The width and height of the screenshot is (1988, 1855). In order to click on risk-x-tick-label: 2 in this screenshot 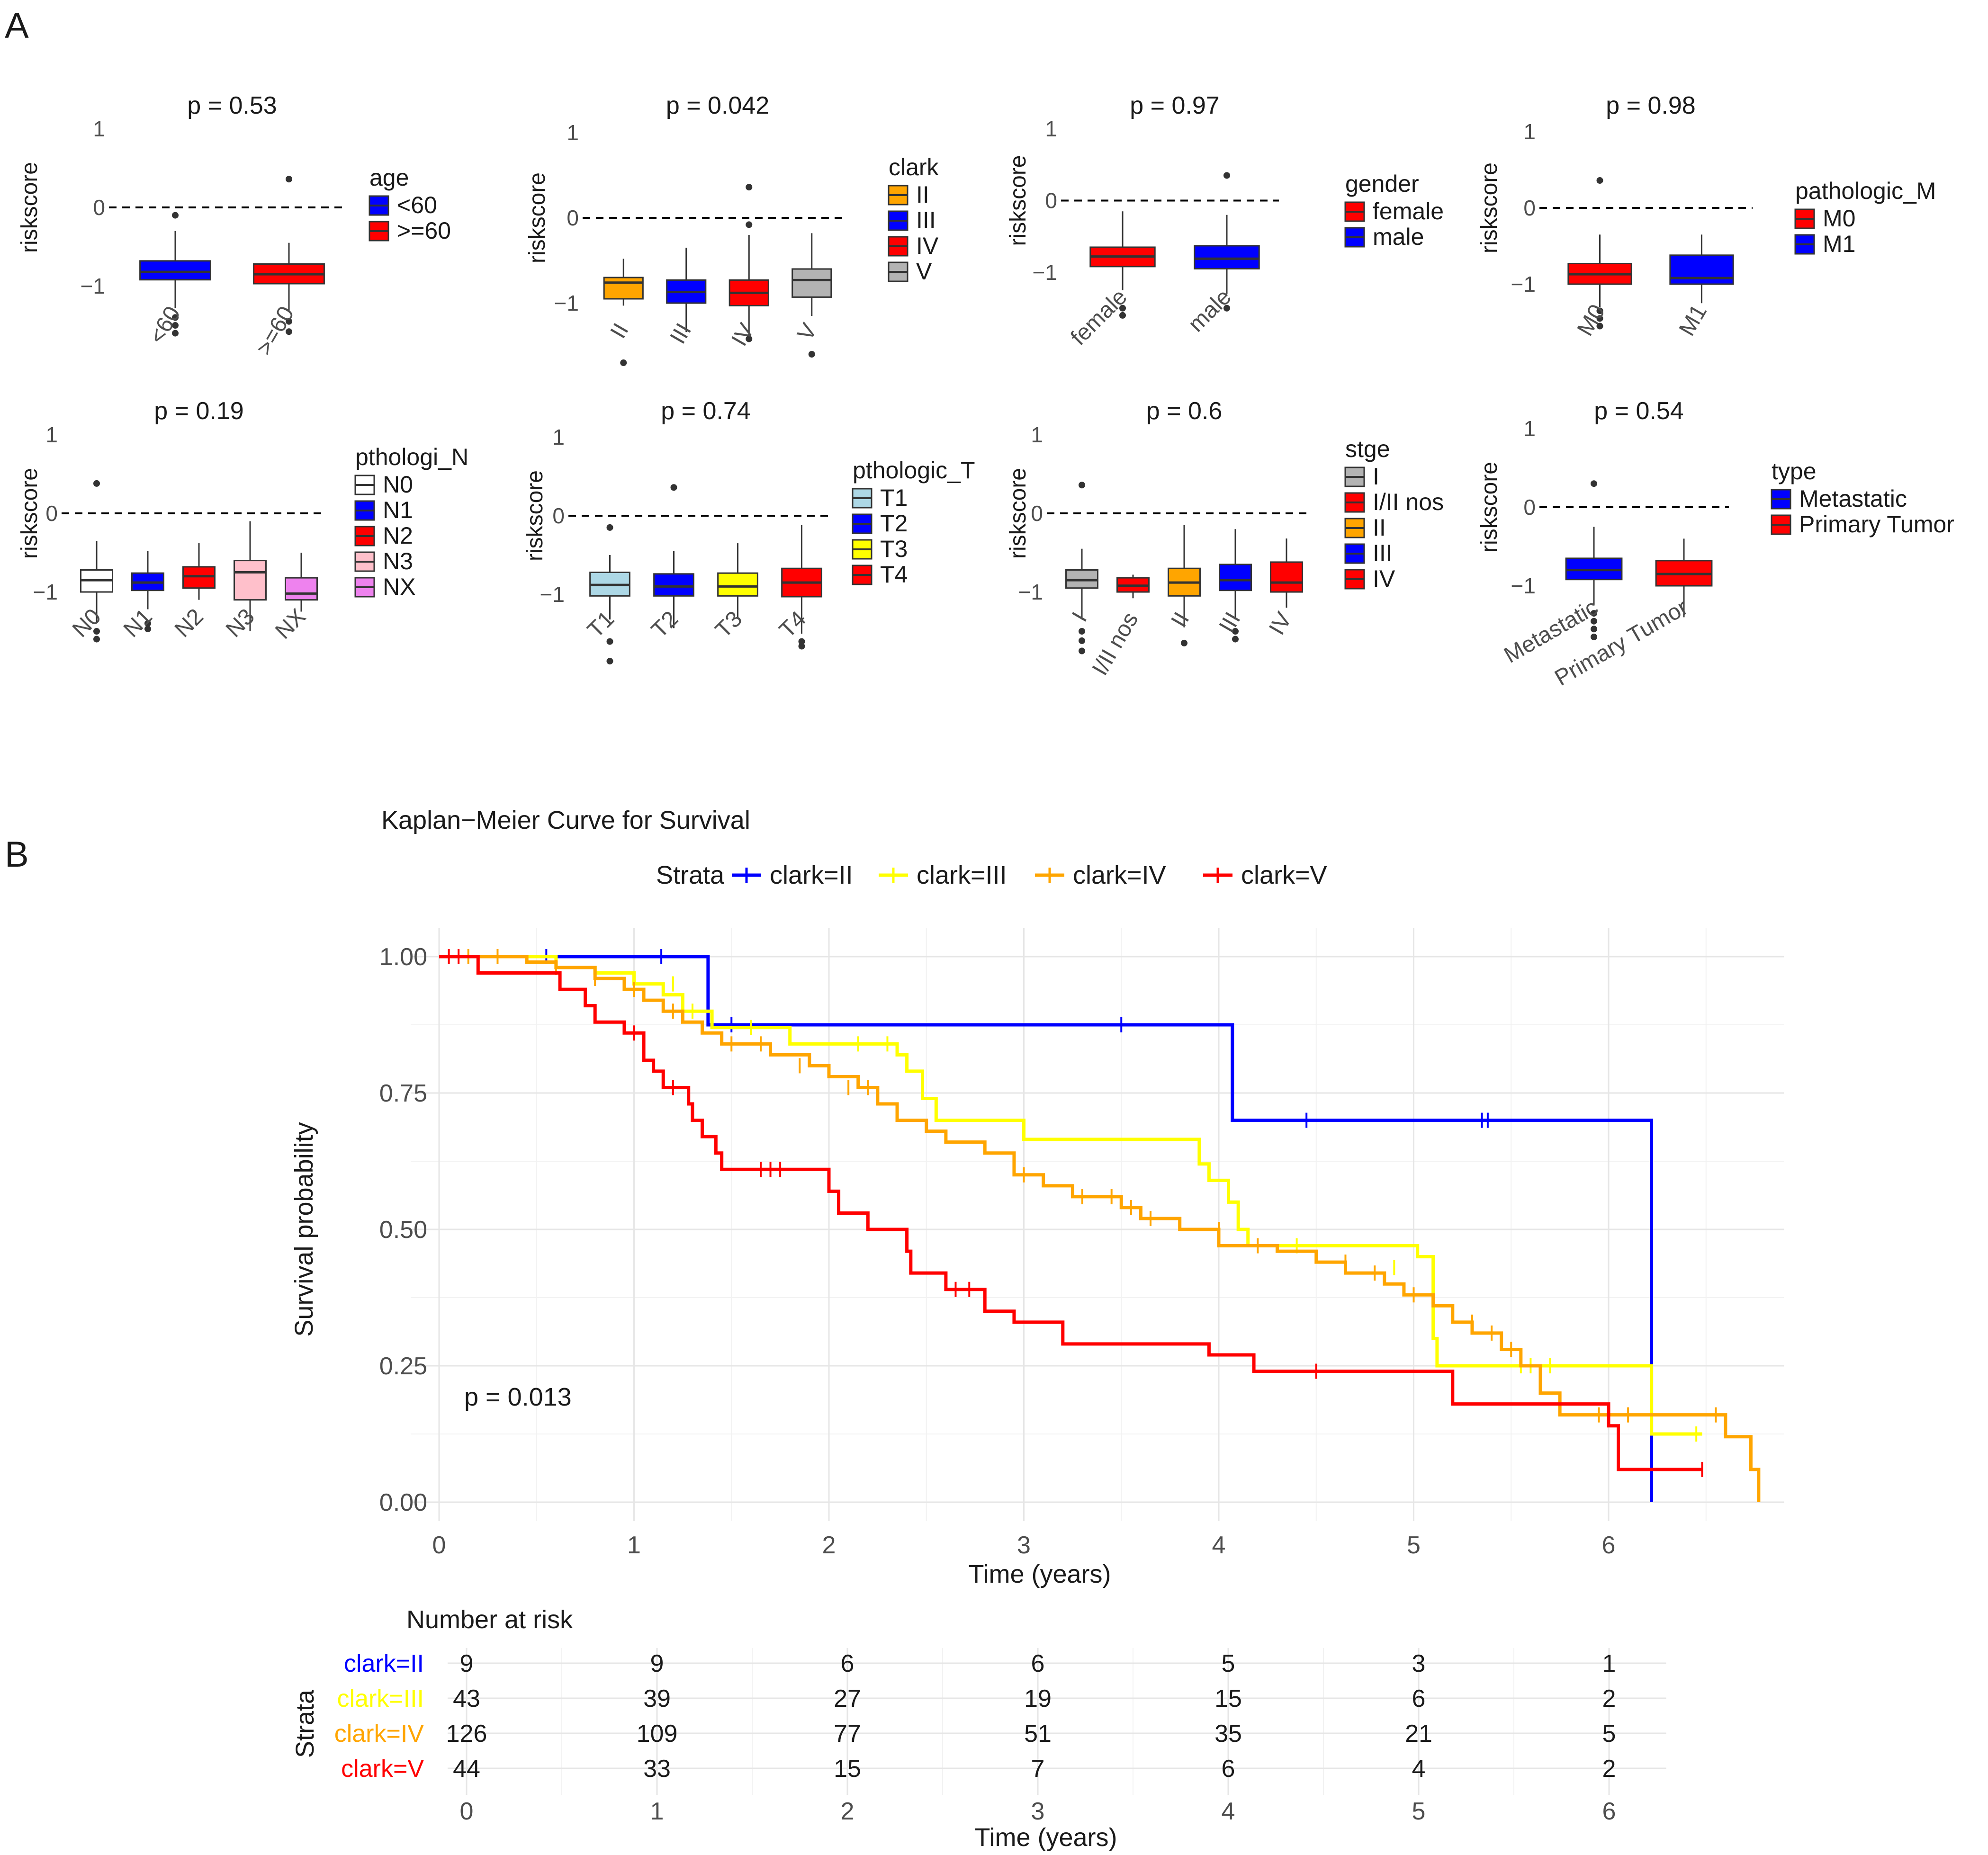, I will do `click(848, 1811)`.